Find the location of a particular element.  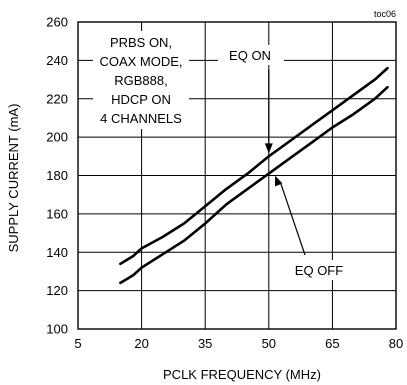

eq-on-label-backdrop is located at coordinates (251, 55).